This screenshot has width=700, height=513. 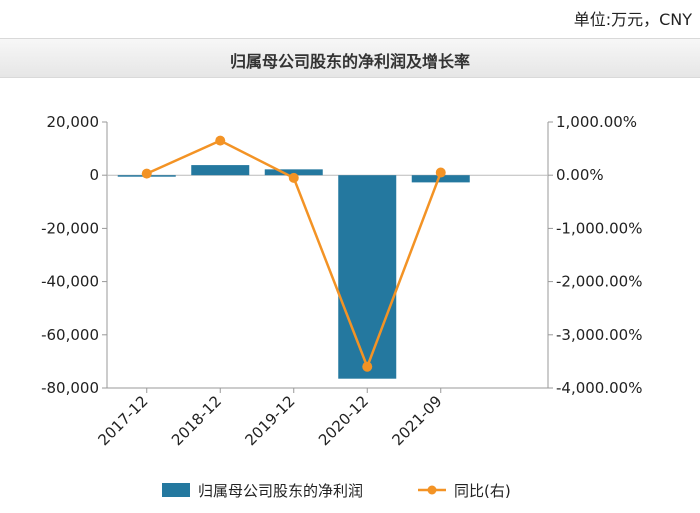 I want to click on x-tick-label: 2018-12, so click(x=196, y=420).